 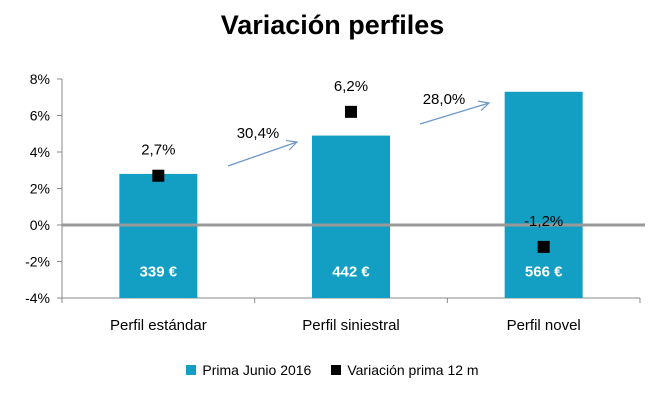 What do you see at coordinates (258, 133) in the screenshot?
I see `growth-arrow-label: 30,4%` at bounding box center [258, 133].